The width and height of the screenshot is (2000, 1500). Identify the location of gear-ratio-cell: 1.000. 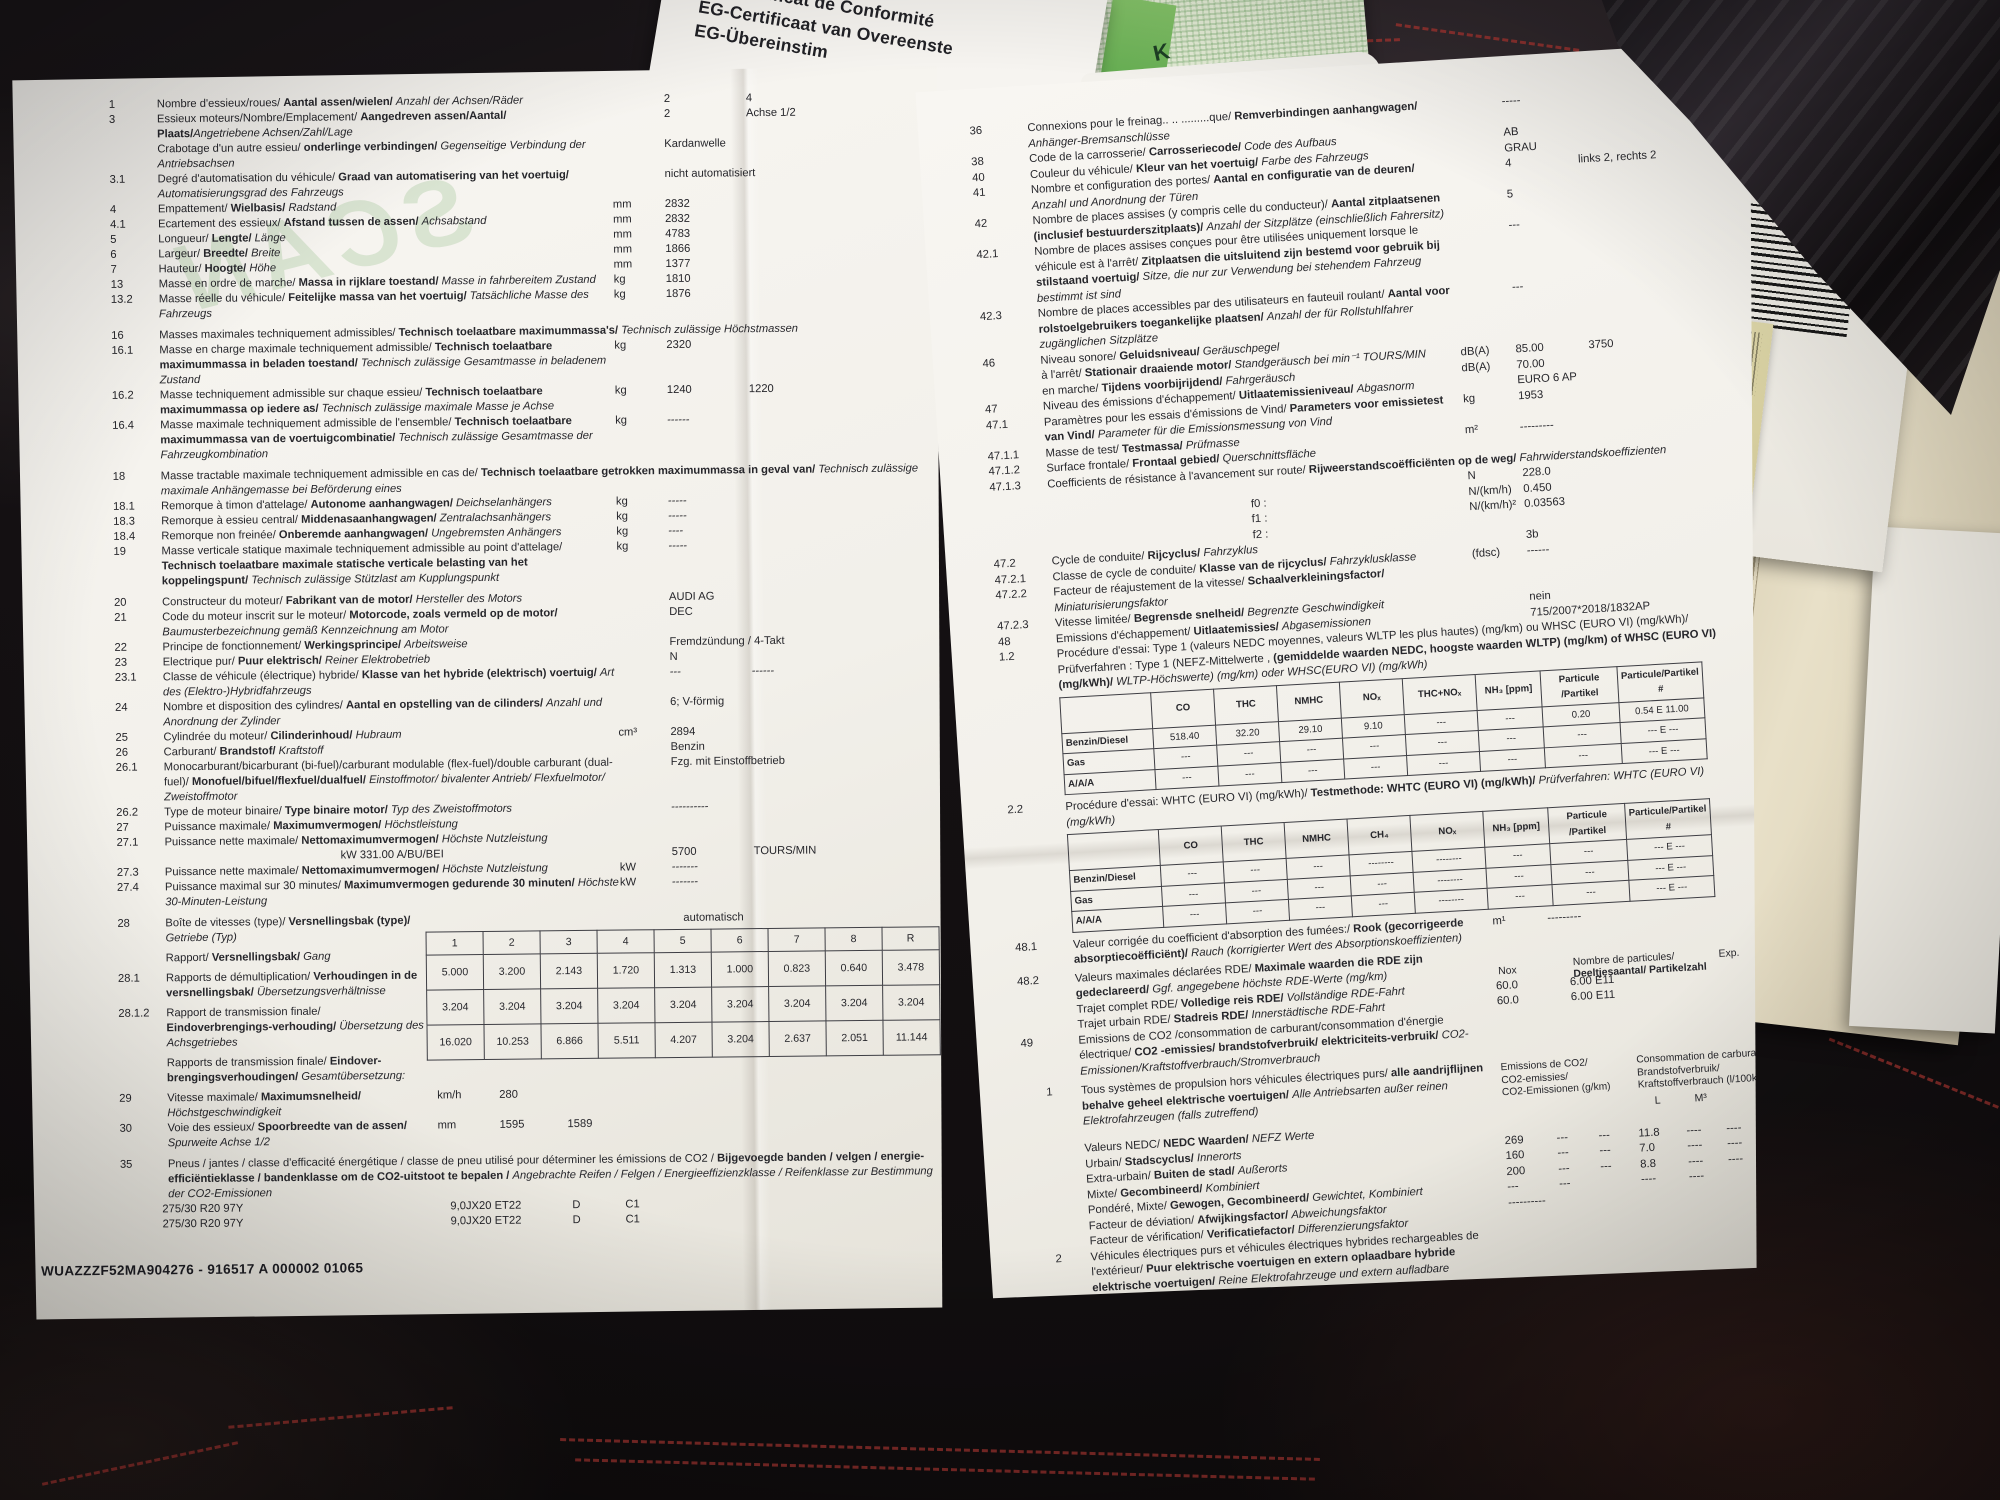
(739, 970).